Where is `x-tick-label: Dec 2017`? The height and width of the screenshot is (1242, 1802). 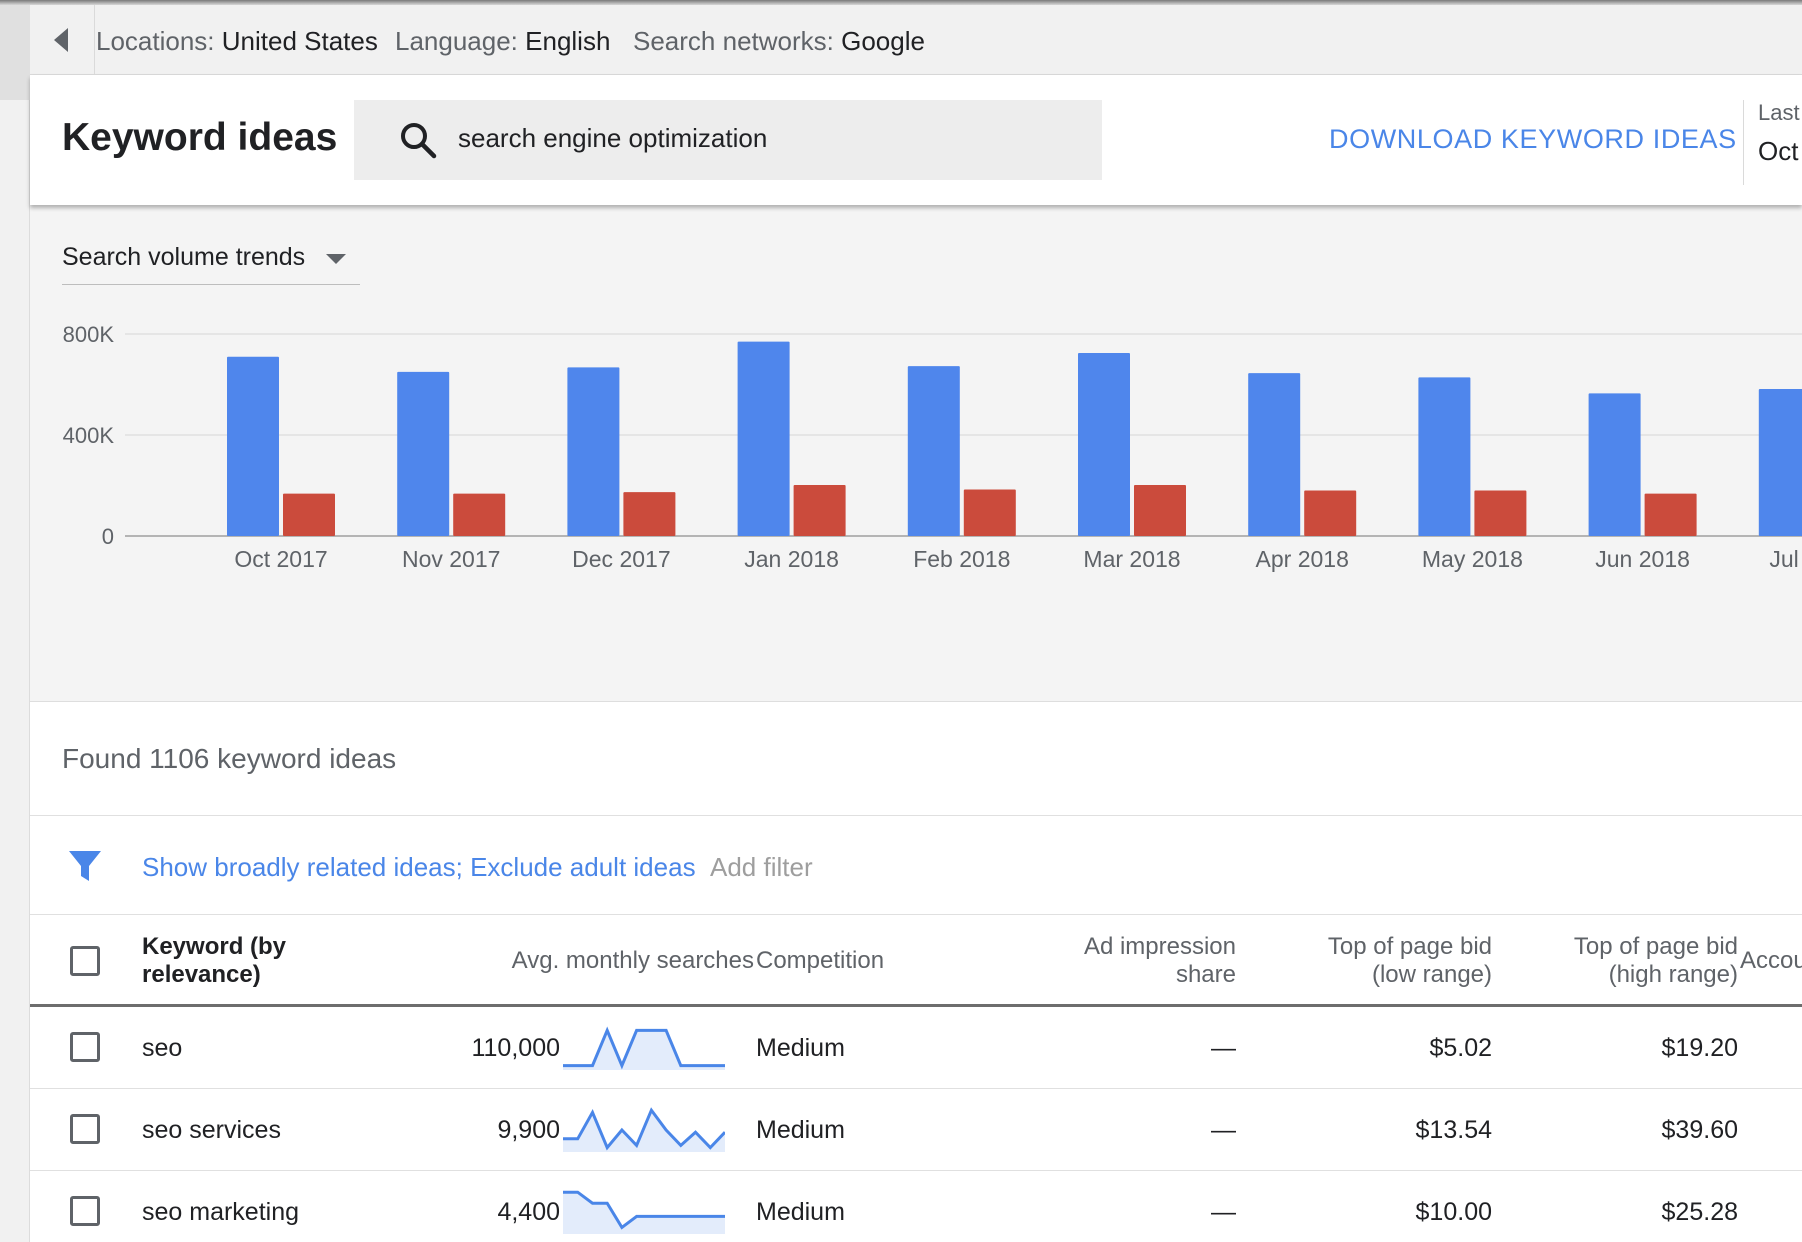
x-tick-label: Dec 2017 is located at coordinates (621, 559).